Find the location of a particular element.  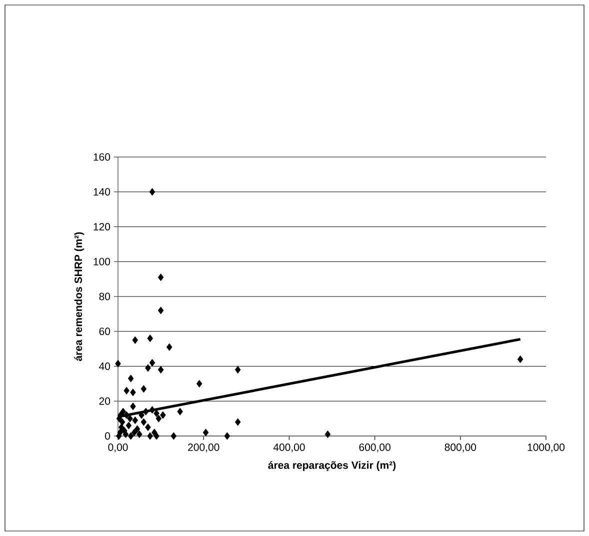

x-tick-label: 0,00 is located at coordinates (118, 448).